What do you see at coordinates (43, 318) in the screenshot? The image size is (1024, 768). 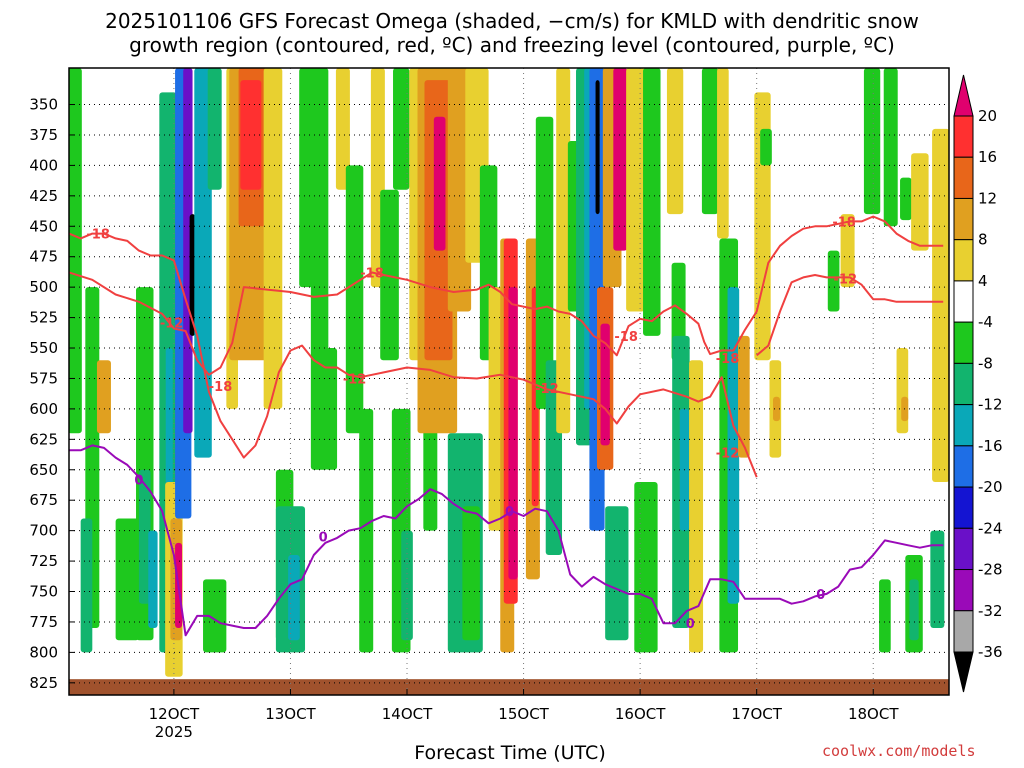 I see `y-tick-label: 525` at bounding box center [43, 318].